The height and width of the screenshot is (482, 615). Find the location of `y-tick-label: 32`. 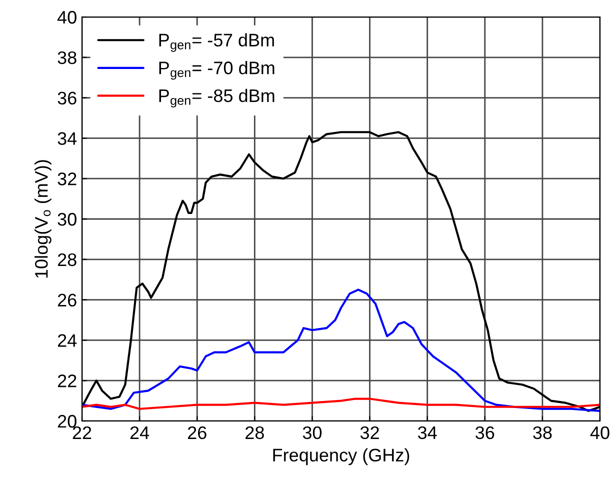

y-tick-label: 32 is located at coordinates (67, 179).